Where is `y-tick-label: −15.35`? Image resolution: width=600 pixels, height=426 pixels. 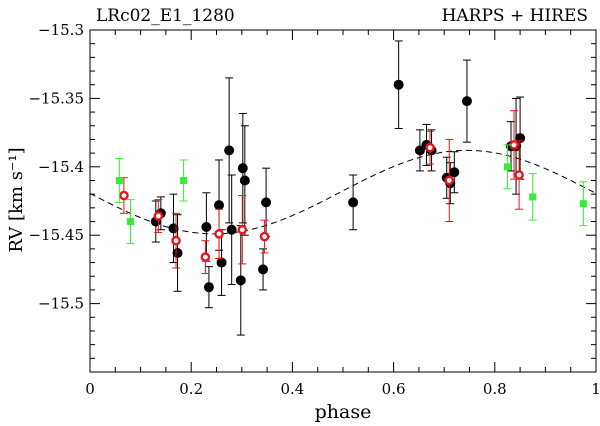
y-tick-label: −15.35 is located at coordinates (56, 98).